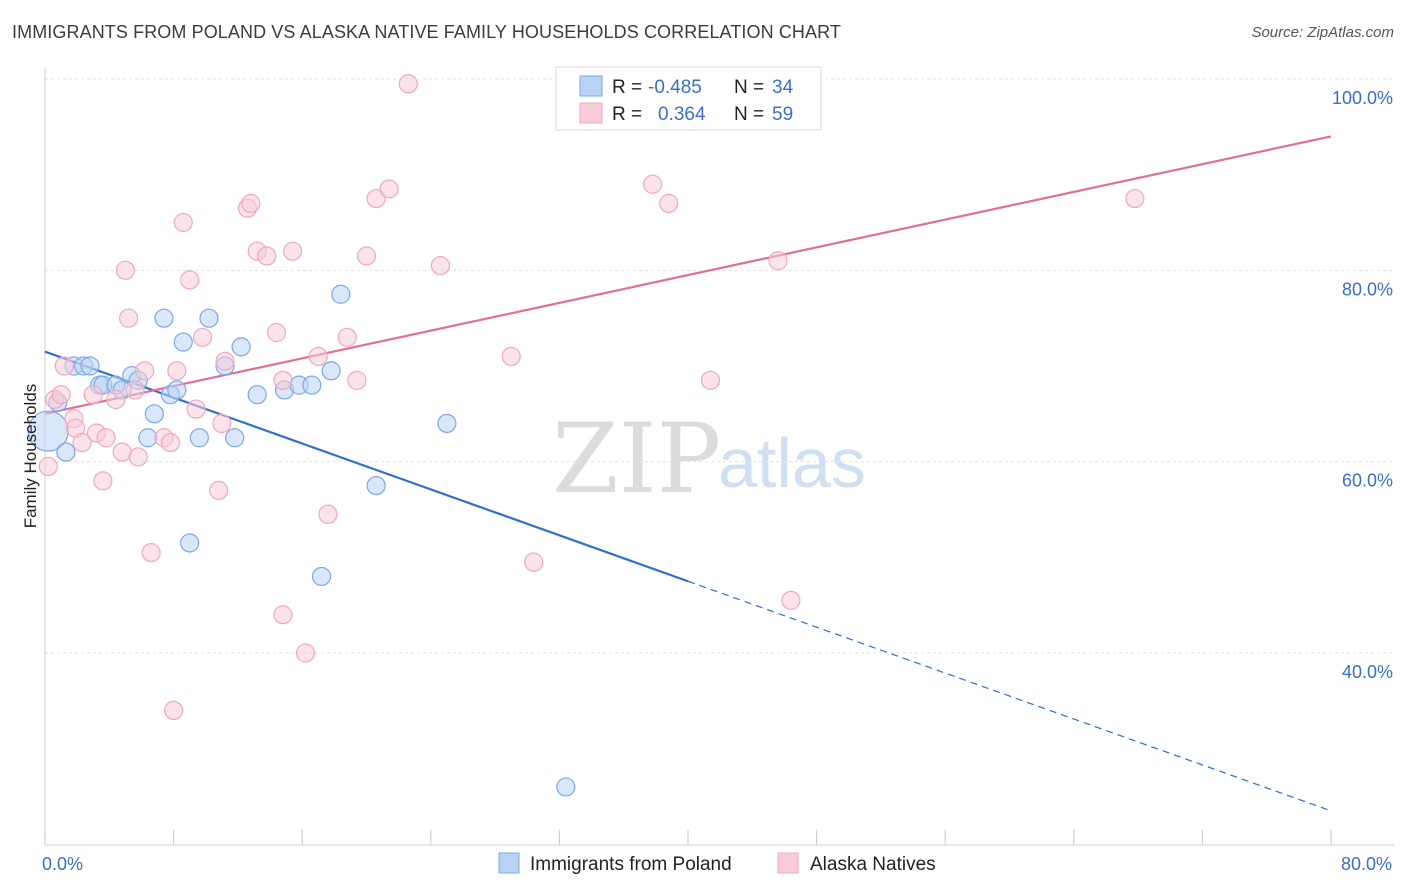  Describe the element at coordinates (675, 87) in the screenshot. I see `legend-r-value-poland: -0.485` at that location.